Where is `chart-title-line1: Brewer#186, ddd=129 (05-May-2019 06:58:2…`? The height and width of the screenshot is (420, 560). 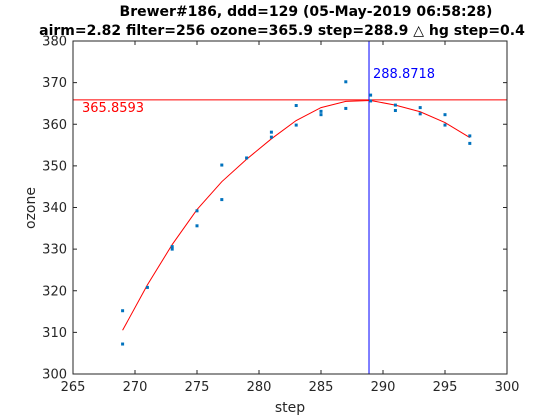
chart-title-line1: Brewer#186, ddd=129 (05-May-2019 06:58:2… is located at coordinates (306, 12).